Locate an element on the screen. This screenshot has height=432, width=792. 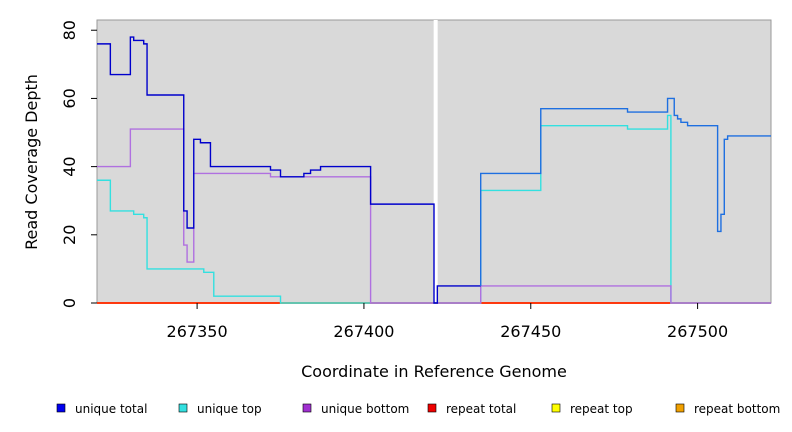
y-axis-title: Read Coverage Depth is located at coordinates (31, 162).